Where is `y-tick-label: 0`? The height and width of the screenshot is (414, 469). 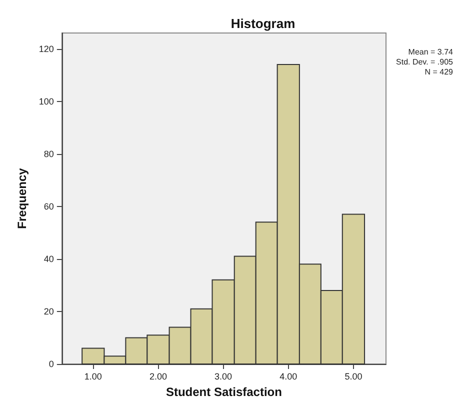
y-tick-label: 0 is located at coordinates (51, 364).